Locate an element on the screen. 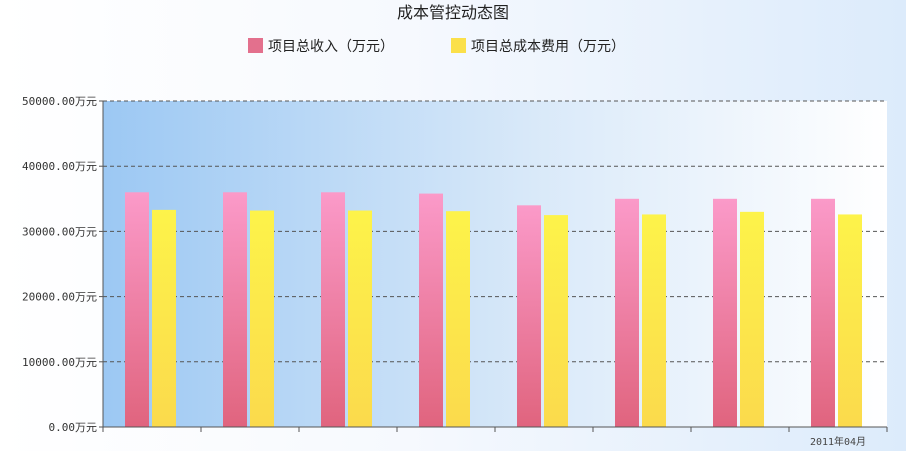 This screenshot has width=906, height=451. chart-title: 成本管控动态图 is located at coordinates (453, 12).